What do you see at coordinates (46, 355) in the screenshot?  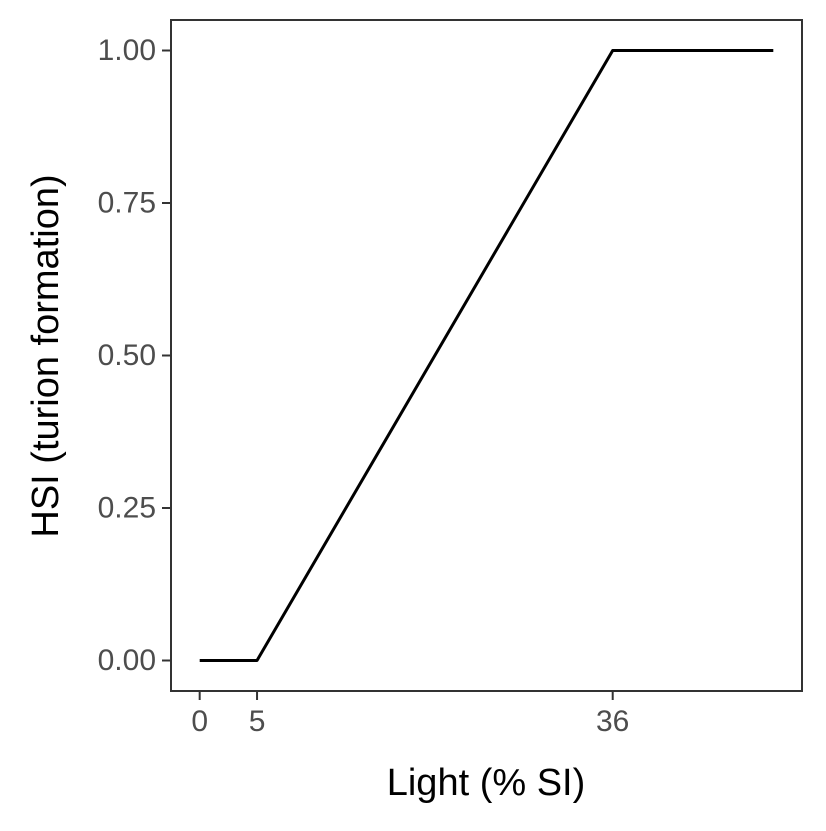 I see `y-axis-title: HSI (turion formation)` at bounding box center [46, 355].